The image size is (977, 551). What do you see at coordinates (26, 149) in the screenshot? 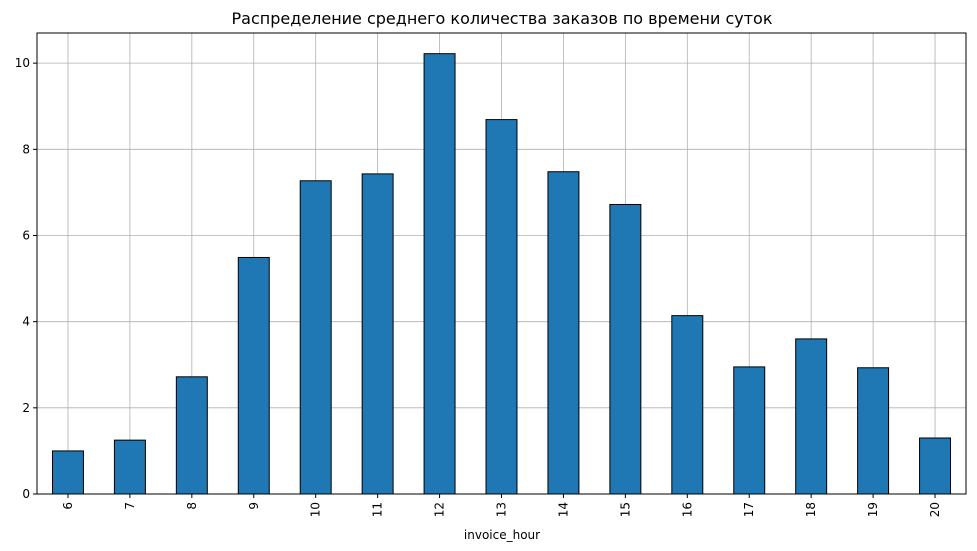
I see `y-tick-label: 8` at bounding box center [26, 149].